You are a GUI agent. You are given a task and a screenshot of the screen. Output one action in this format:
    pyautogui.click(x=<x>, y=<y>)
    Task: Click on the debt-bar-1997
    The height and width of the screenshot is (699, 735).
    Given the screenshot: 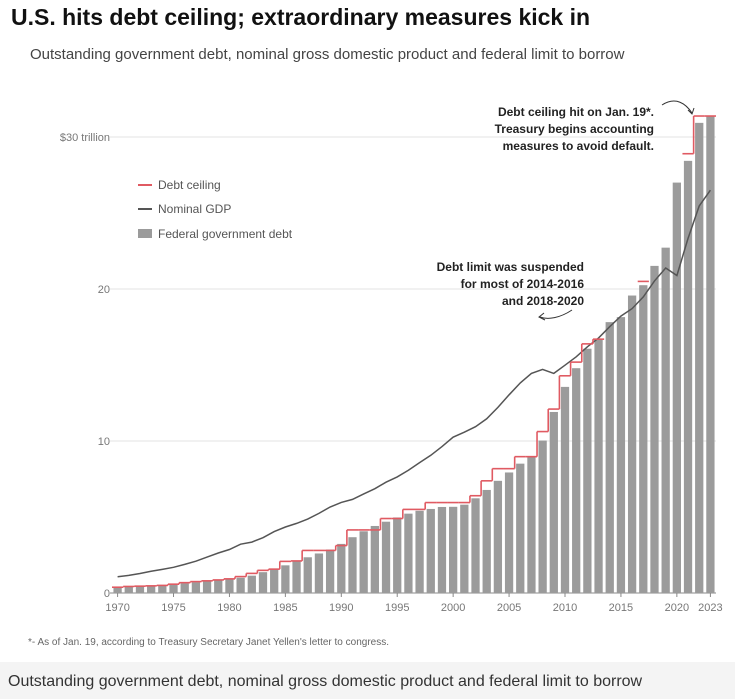 What is the action you would take?
    pyautogui.click(x=419, y=551)
    